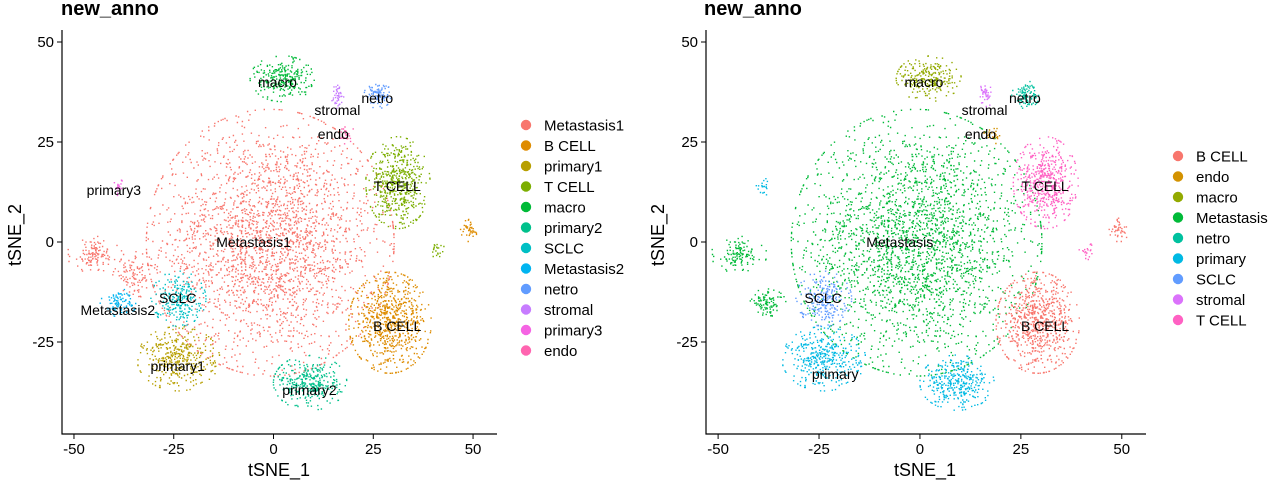  What do you see at coordinates (553, 208) in the screenshot?
I see `legend-item: macro` at bounding box center [553, 208].